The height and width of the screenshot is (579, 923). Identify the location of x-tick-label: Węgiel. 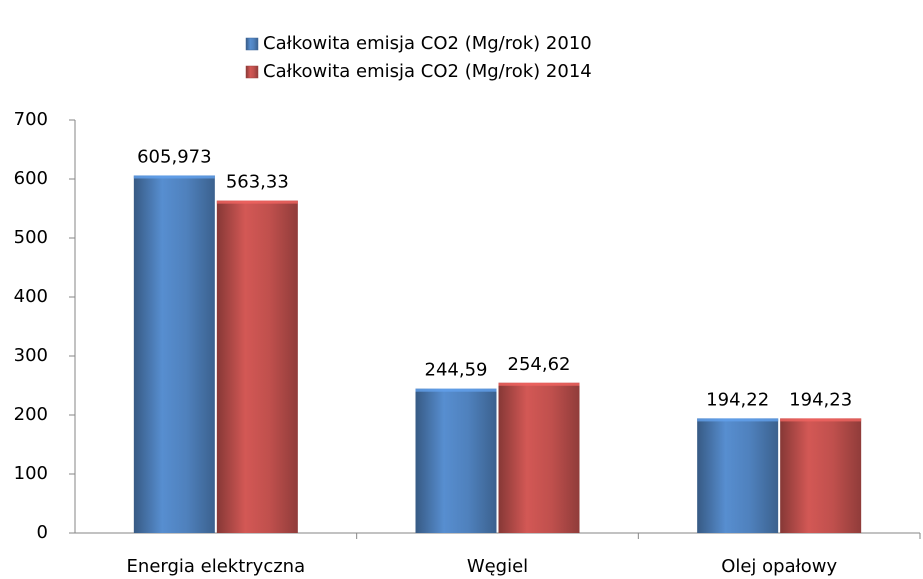
(497, 566).